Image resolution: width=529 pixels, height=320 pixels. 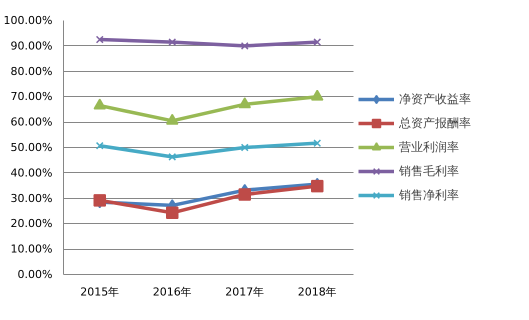 I want to click on y-tick-label: 100.00%, so click(x=28, y=20).